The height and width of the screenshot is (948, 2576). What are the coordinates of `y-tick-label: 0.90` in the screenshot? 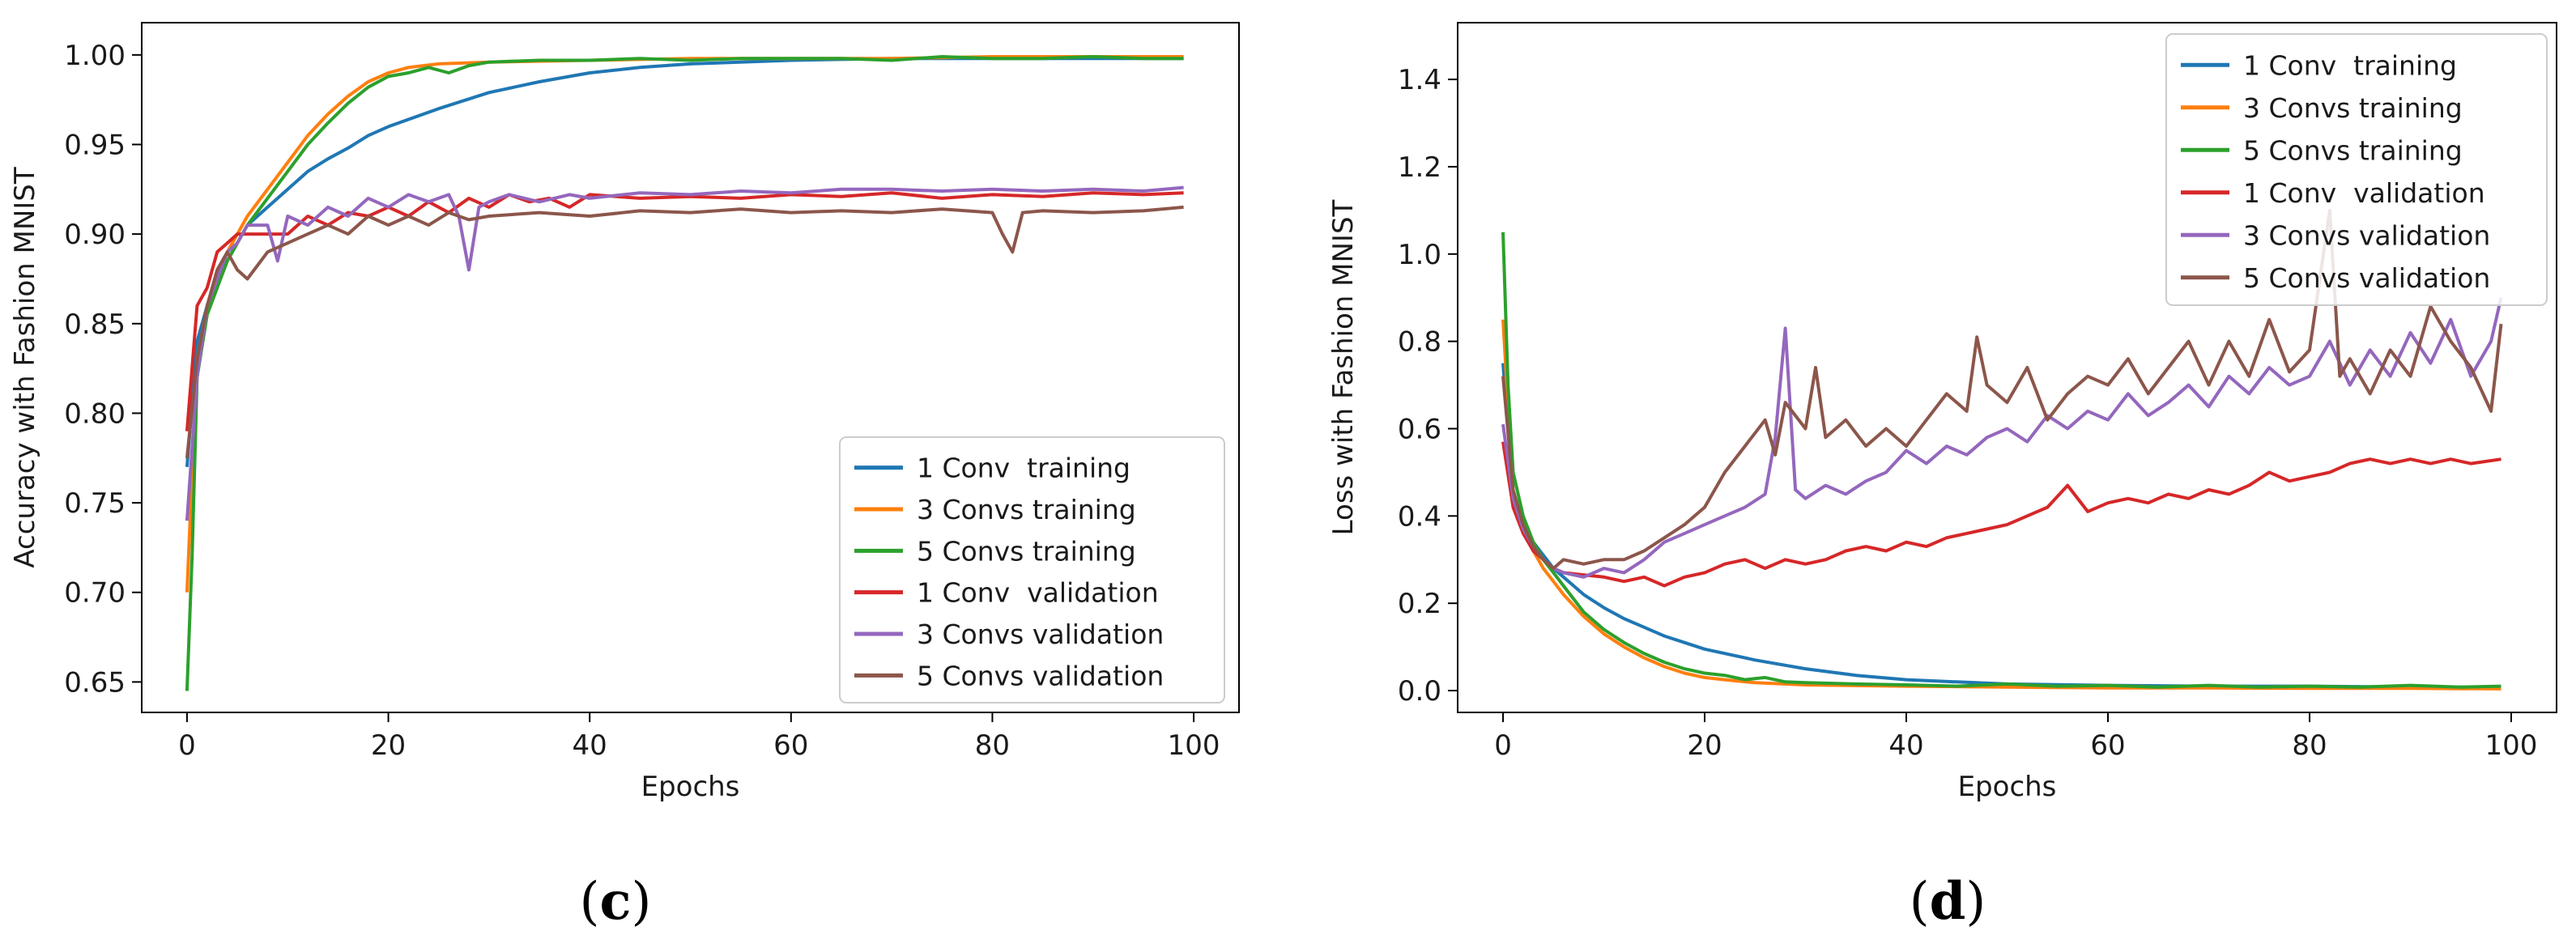 It's located at (95, 235).